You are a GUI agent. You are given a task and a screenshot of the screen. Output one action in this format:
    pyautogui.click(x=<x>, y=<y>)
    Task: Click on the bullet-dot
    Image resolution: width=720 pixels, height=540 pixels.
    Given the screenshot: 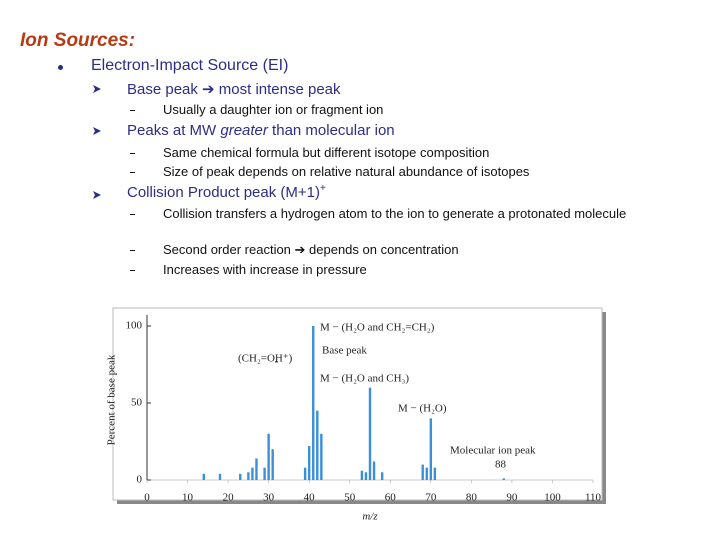 What is the action you would take?
    pyautogui.click(x=60, y=67)
    